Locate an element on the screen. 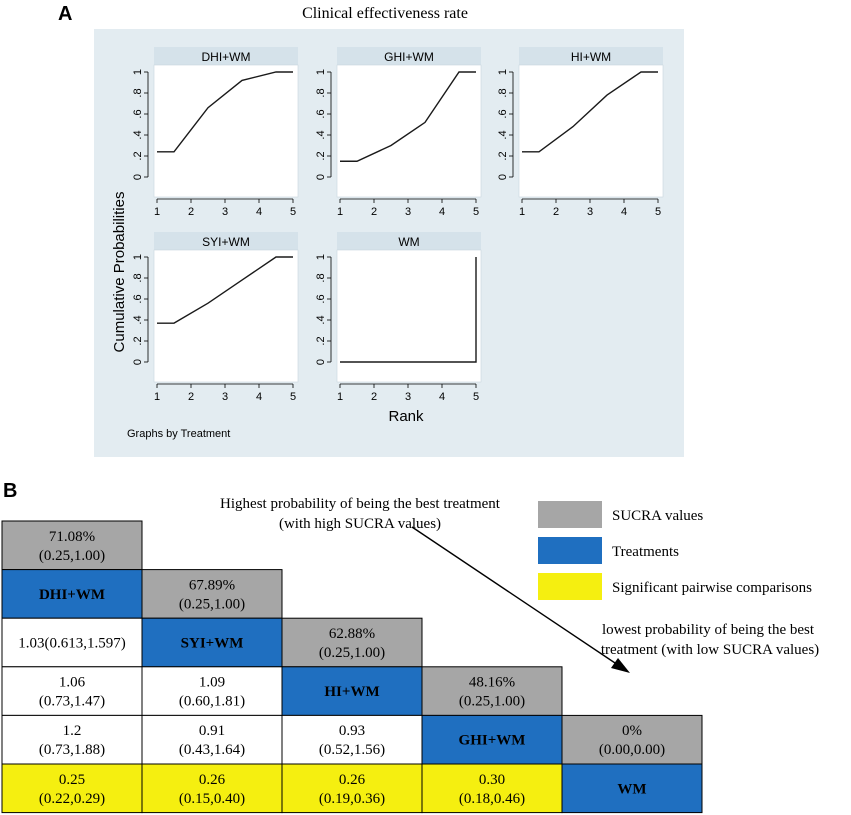 This screenshot has width=851, height=815. cell-sucra: 0% (0.00,0.00) is located at coordinates (632, 739).